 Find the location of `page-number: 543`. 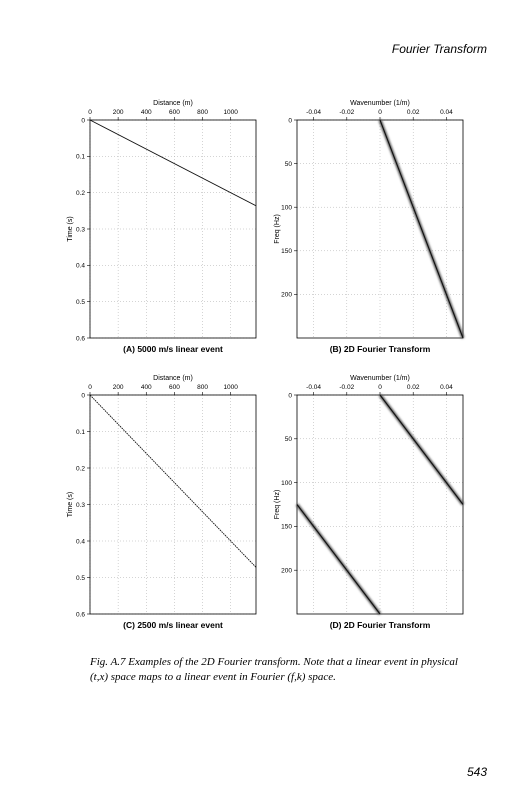

page-number: 543 is located at coordinates (476, 772).